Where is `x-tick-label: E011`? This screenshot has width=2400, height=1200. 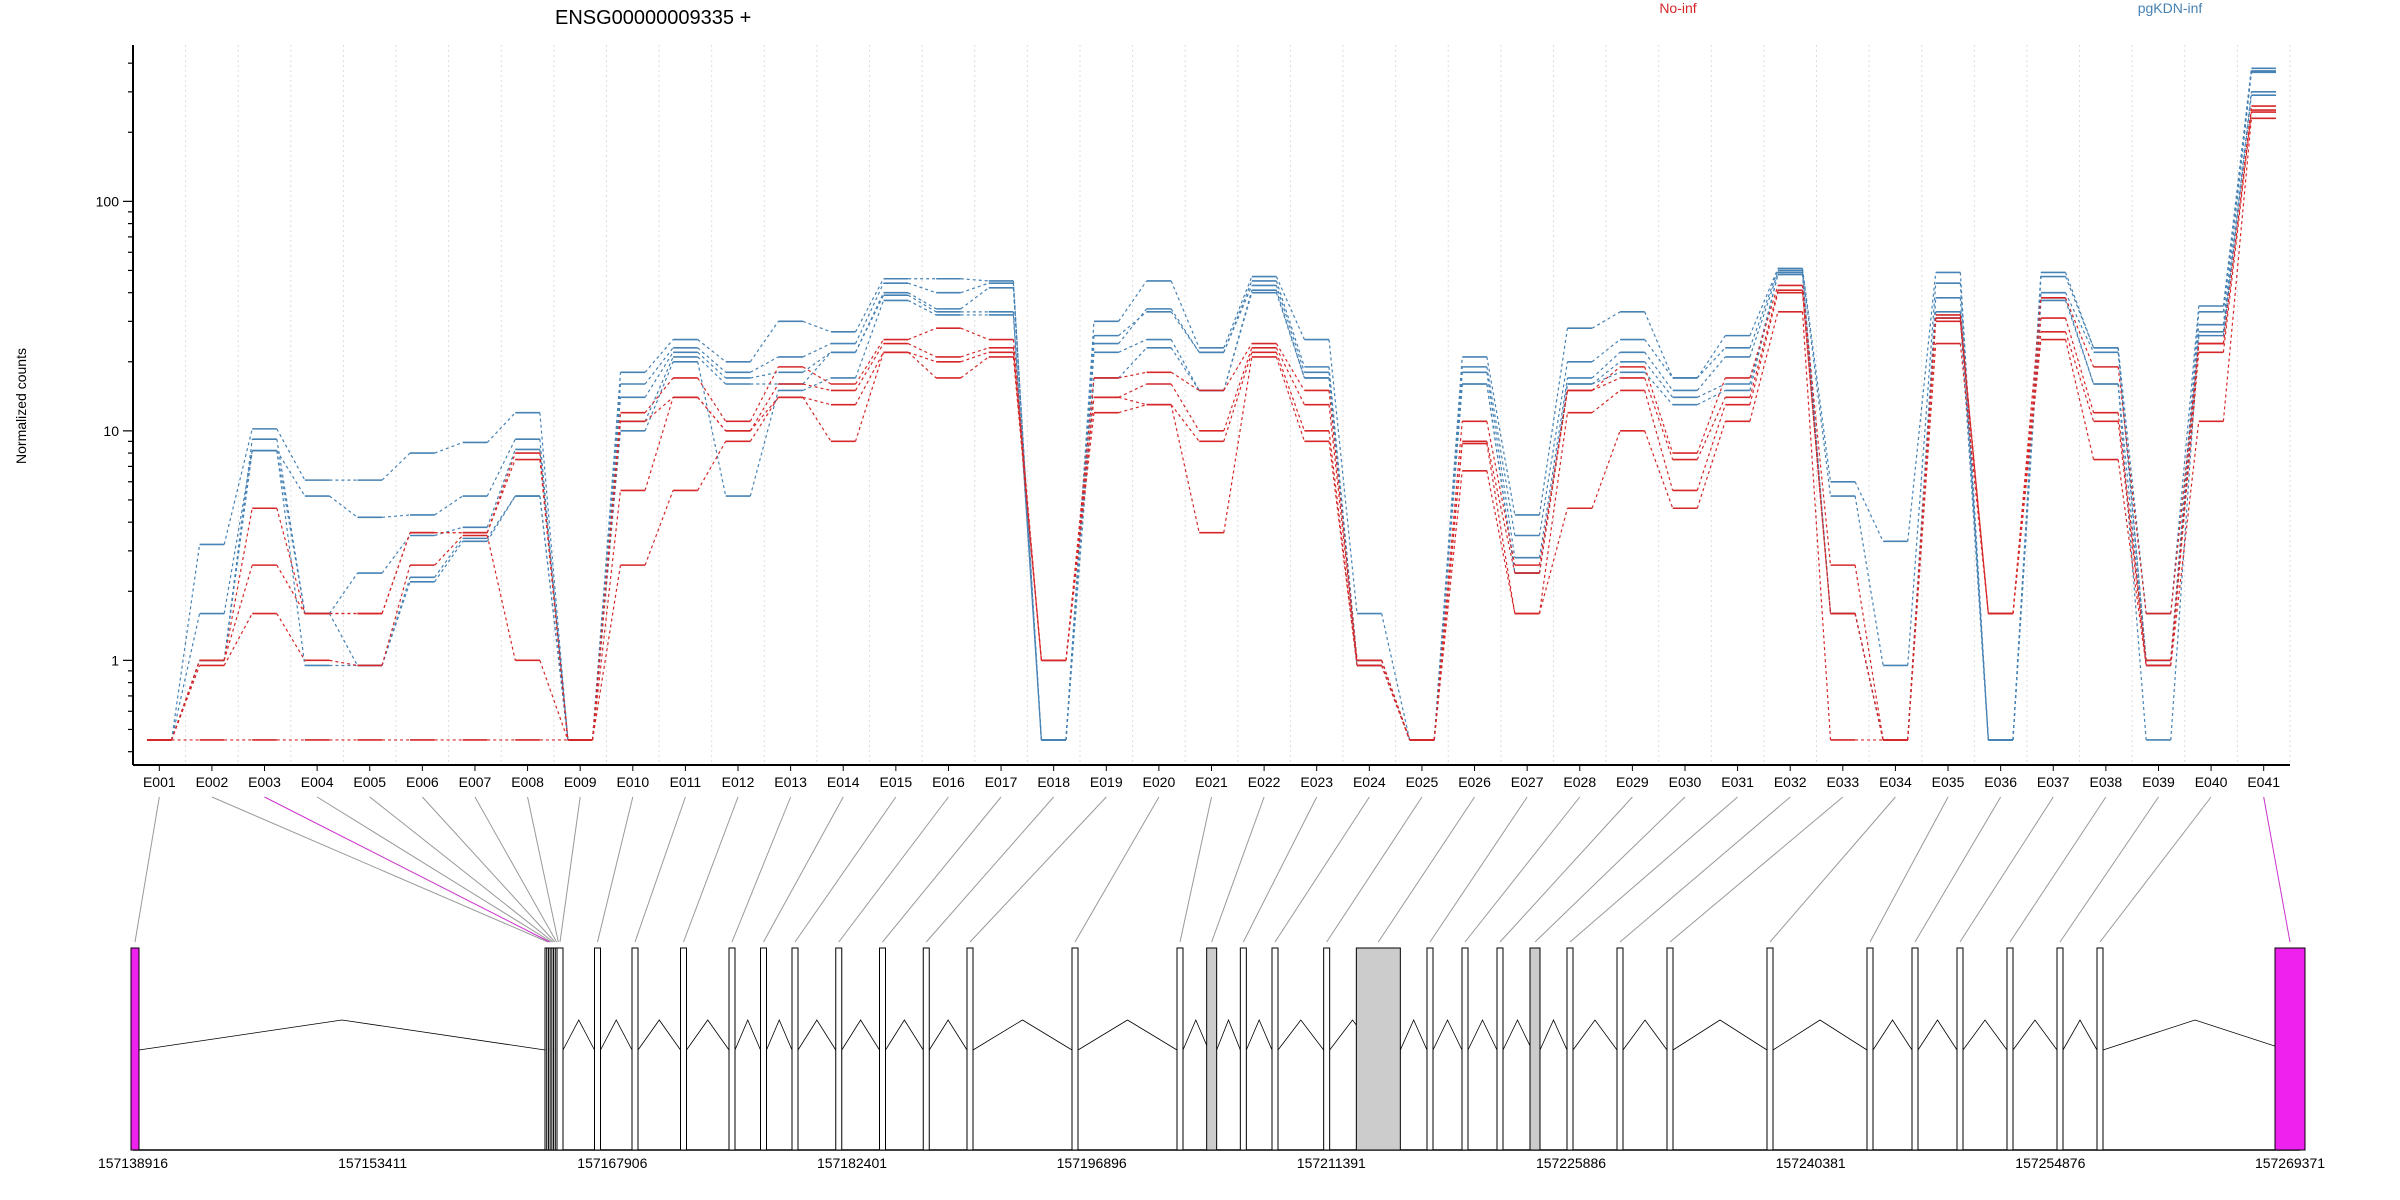
x-tick-label: E011 is located at coordinates (686, 782).